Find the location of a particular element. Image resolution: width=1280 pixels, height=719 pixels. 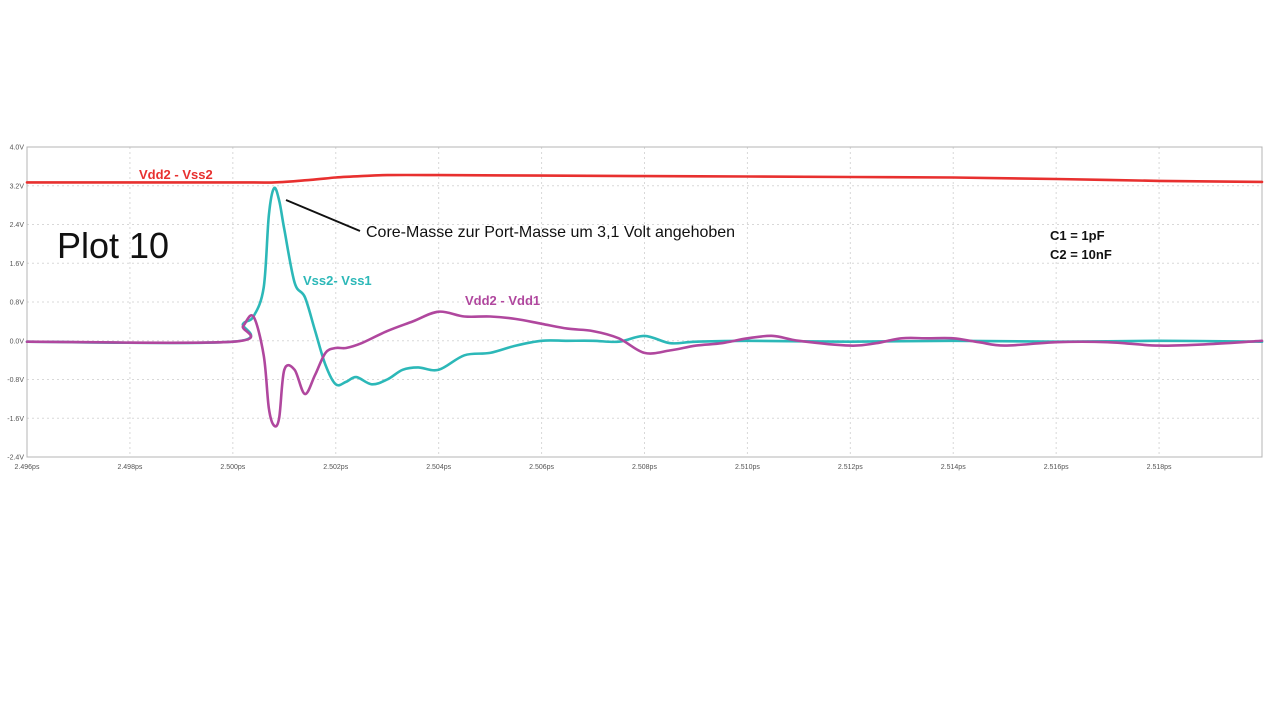

y-tick-label: 0.8V is located at coordinates (17, 303).